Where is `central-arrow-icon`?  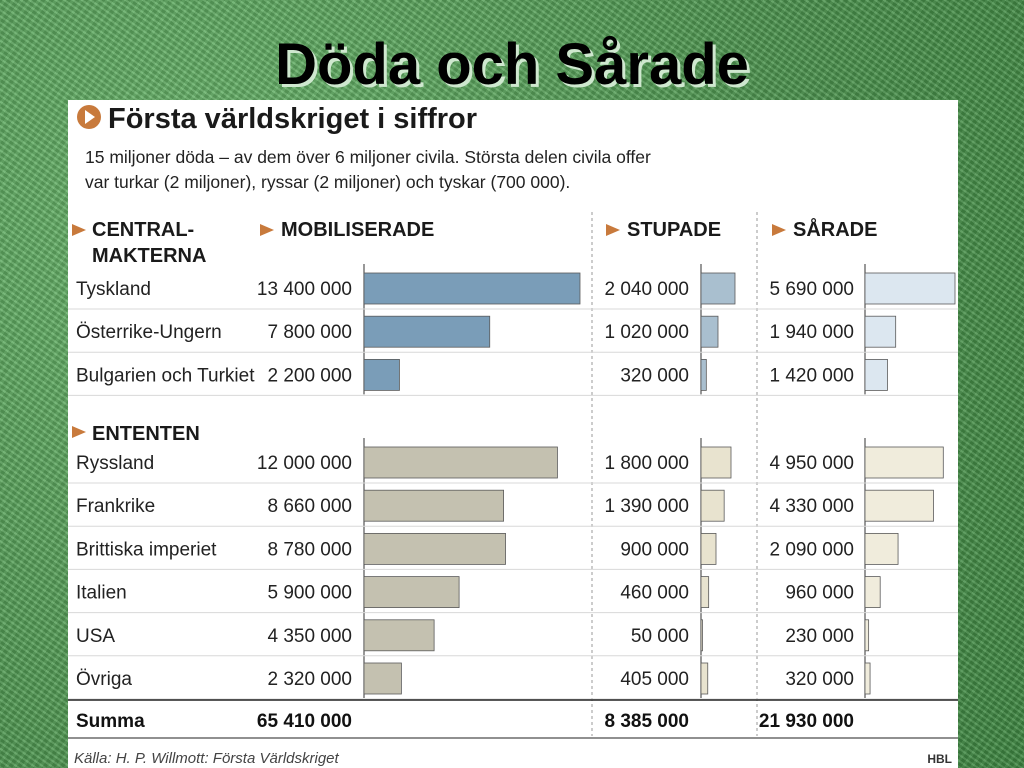
central-arrow-icon is located at coordinates (79, 230).